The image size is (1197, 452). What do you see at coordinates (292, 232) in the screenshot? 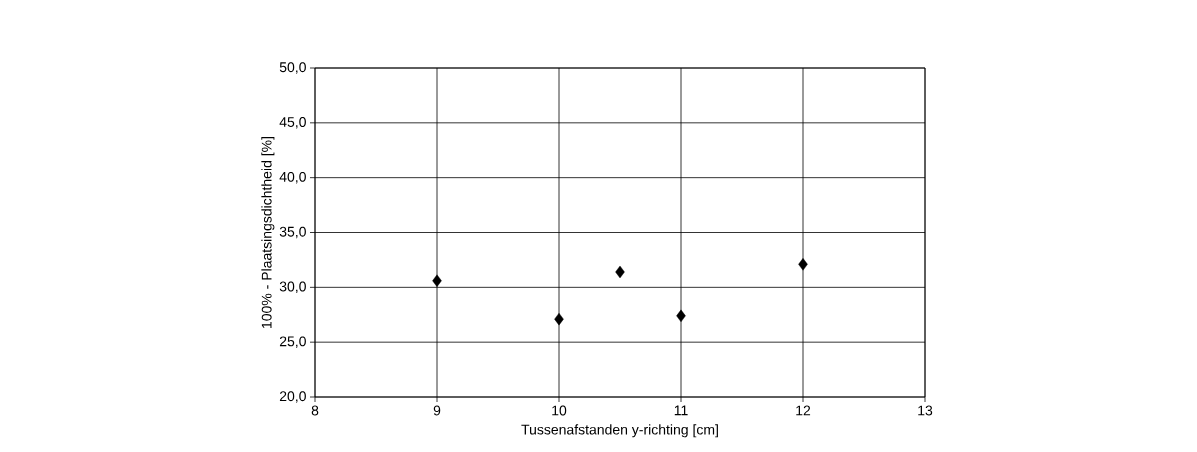
I see `y-tick-label: 35,0` at bounding box center [292, 232].